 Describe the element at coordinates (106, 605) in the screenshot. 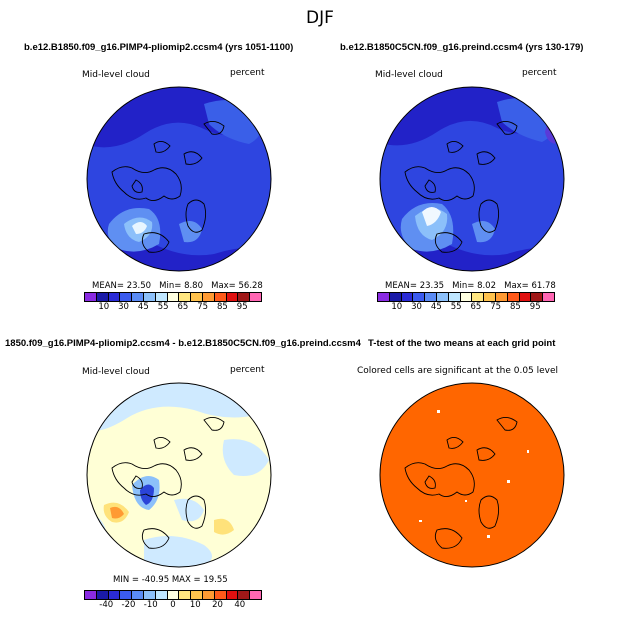

I see `colorbar-tick-label: -40` at that location.